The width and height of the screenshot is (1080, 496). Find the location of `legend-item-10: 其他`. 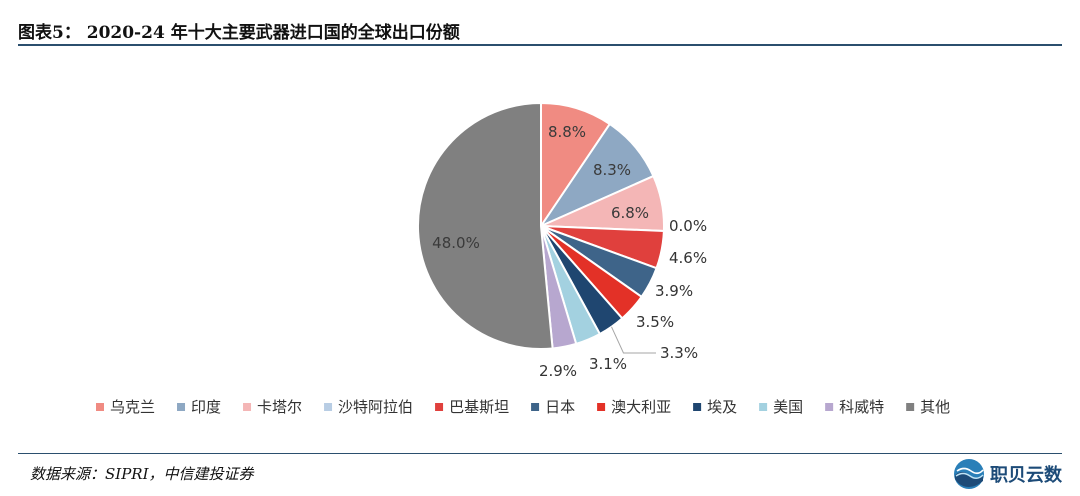

legend-item-10: 其他 is located at coordinates (928, 407).